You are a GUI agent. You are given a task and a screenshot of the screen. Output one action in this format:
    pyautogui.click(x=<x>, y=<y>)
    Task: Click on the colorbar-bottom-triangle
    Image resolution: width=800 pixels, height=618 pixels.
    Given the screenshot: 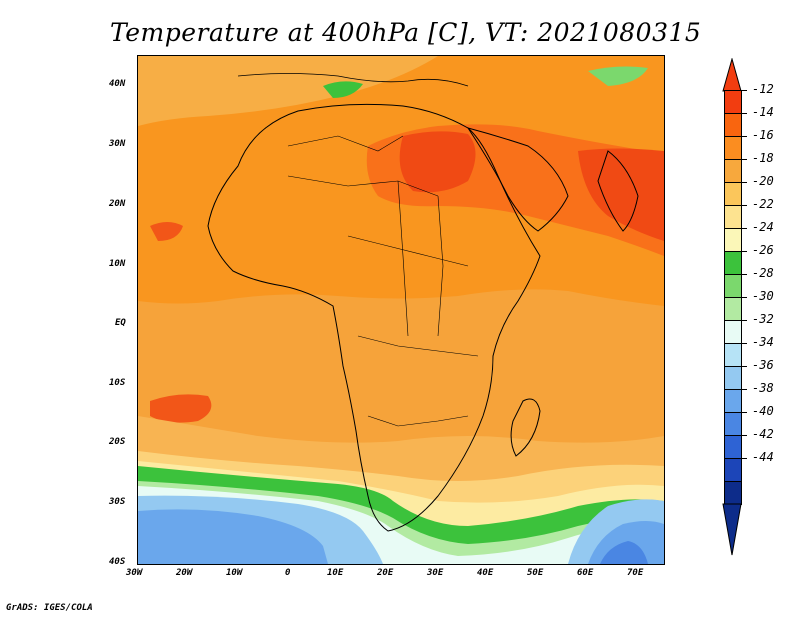 What is the action you would take?
    pyautogui.click(x=732, y=529)
    